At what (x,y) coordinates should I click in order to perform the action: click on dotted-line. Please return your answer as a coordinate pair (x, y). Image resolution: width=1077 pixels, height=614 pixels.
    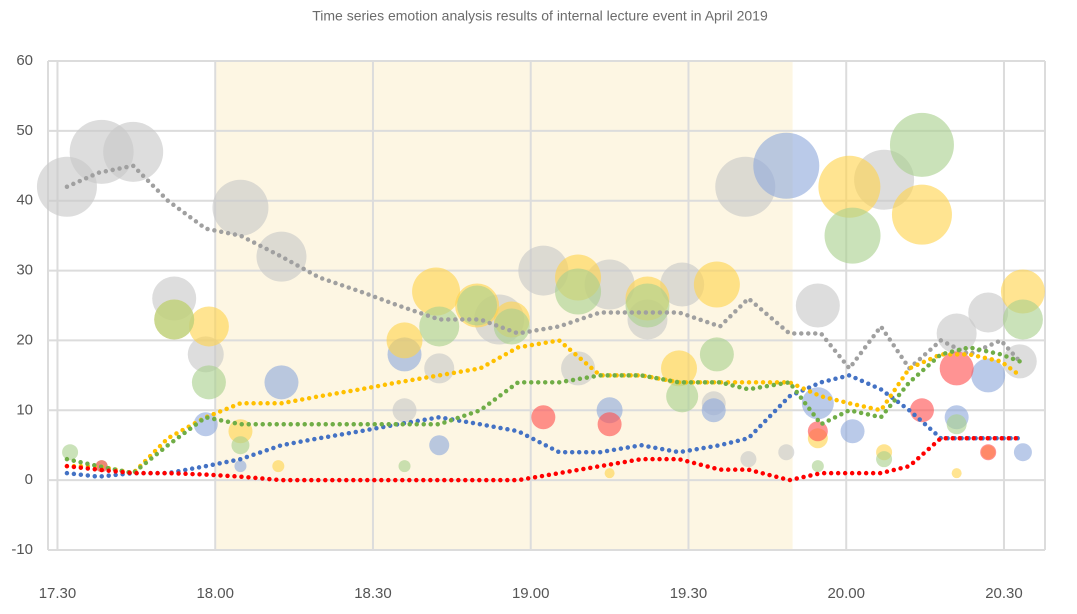
    Looking at the image, I should click on (543, 459).